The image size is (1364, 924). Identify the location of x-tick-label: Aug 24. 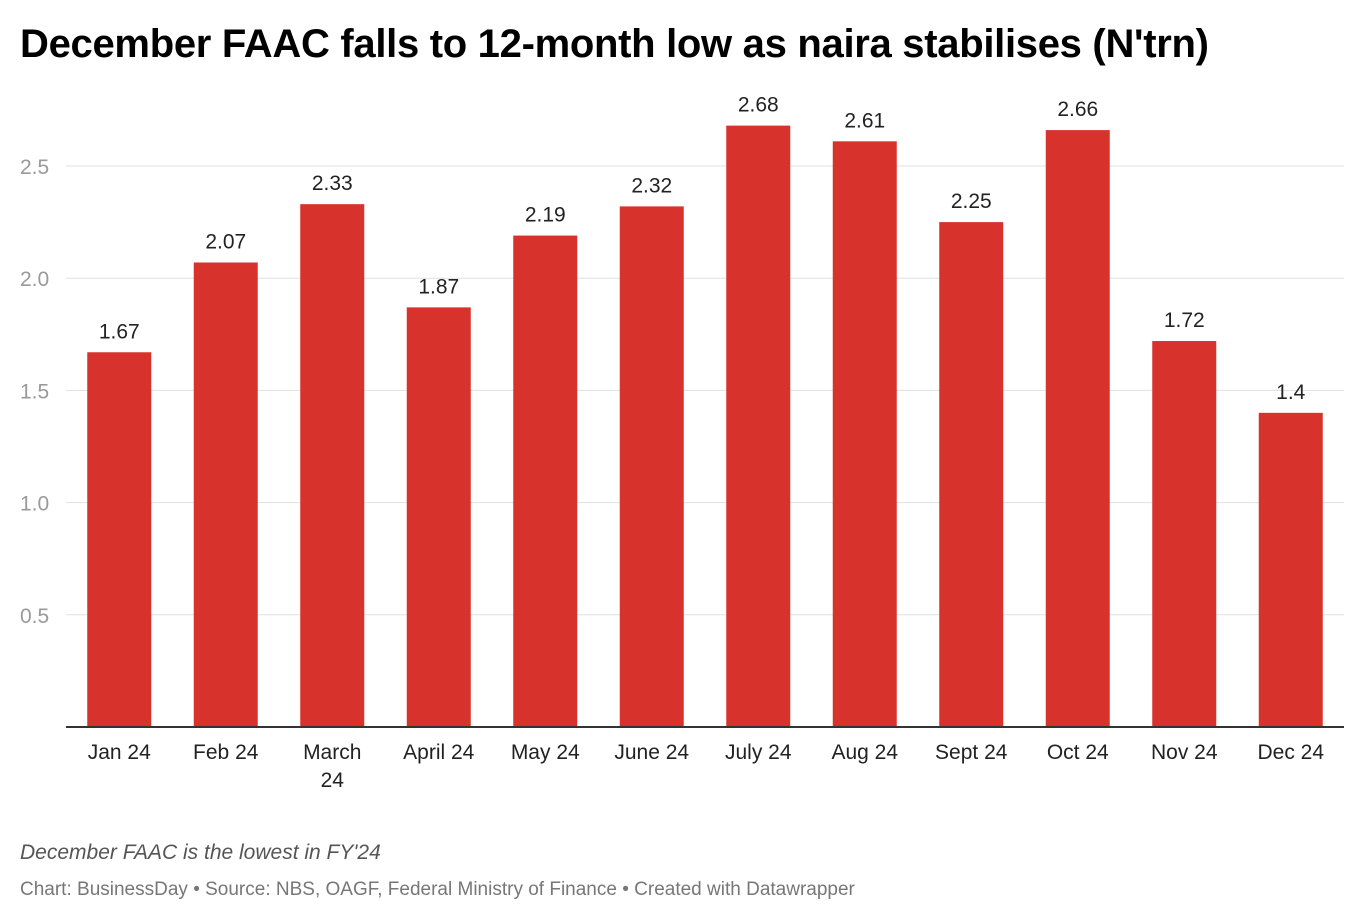
(864, 752).